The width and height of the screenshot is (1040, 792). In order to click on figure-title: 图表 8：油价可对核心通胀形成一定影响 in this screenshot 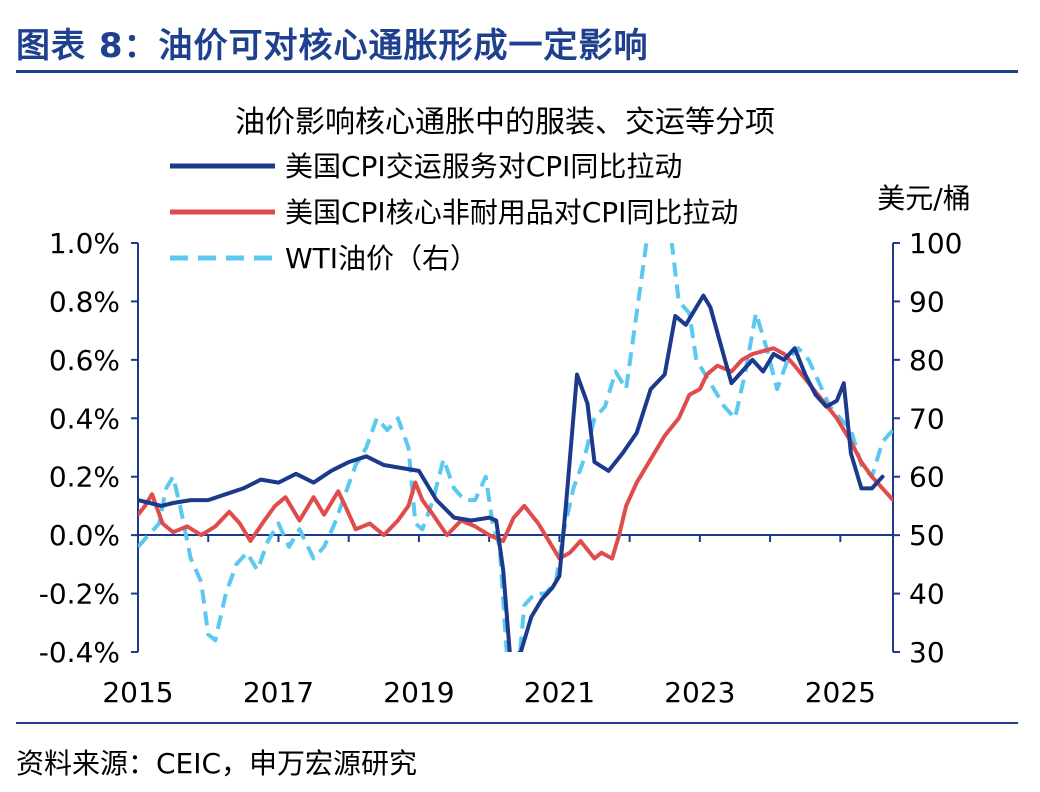, I will do `click(332, 46)`.